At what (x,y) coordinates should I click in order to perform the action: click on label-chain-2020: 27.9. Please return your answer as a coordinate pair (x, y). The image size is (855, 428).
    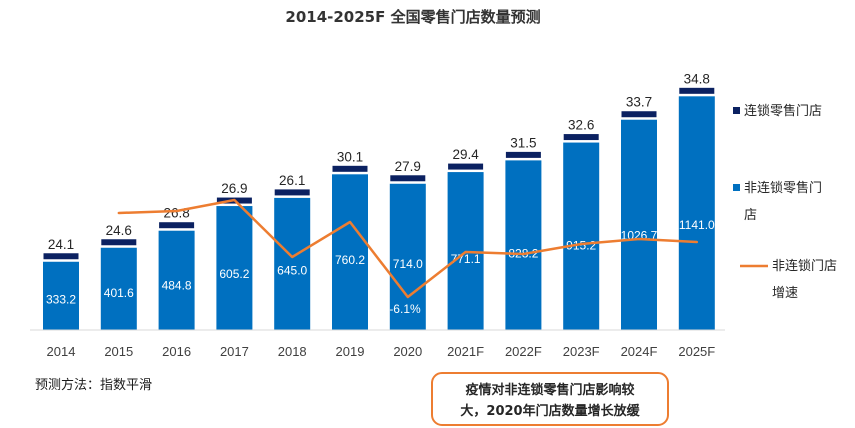
    Looking at the image, I should click on (408, 166).